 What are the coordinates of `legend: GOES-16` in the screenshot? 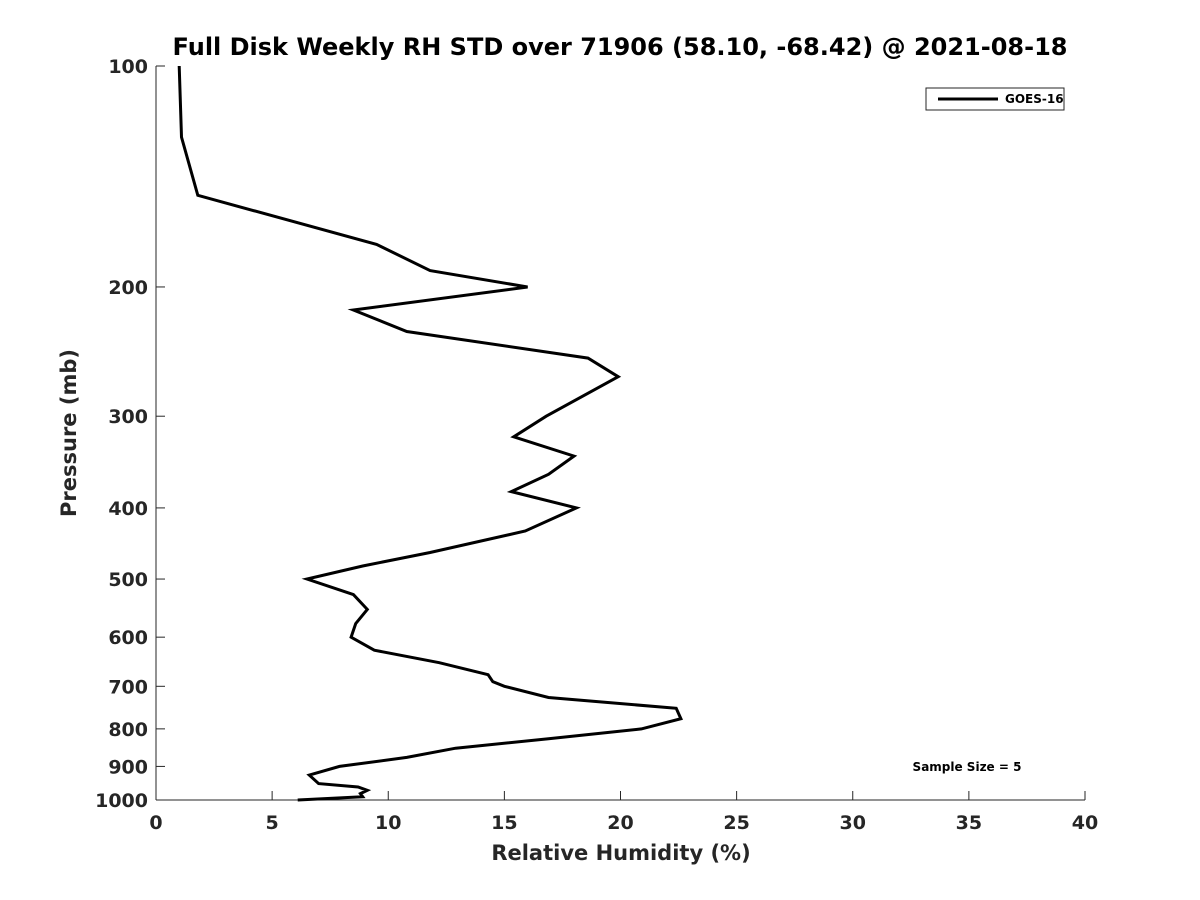 It's located at (995, 99).